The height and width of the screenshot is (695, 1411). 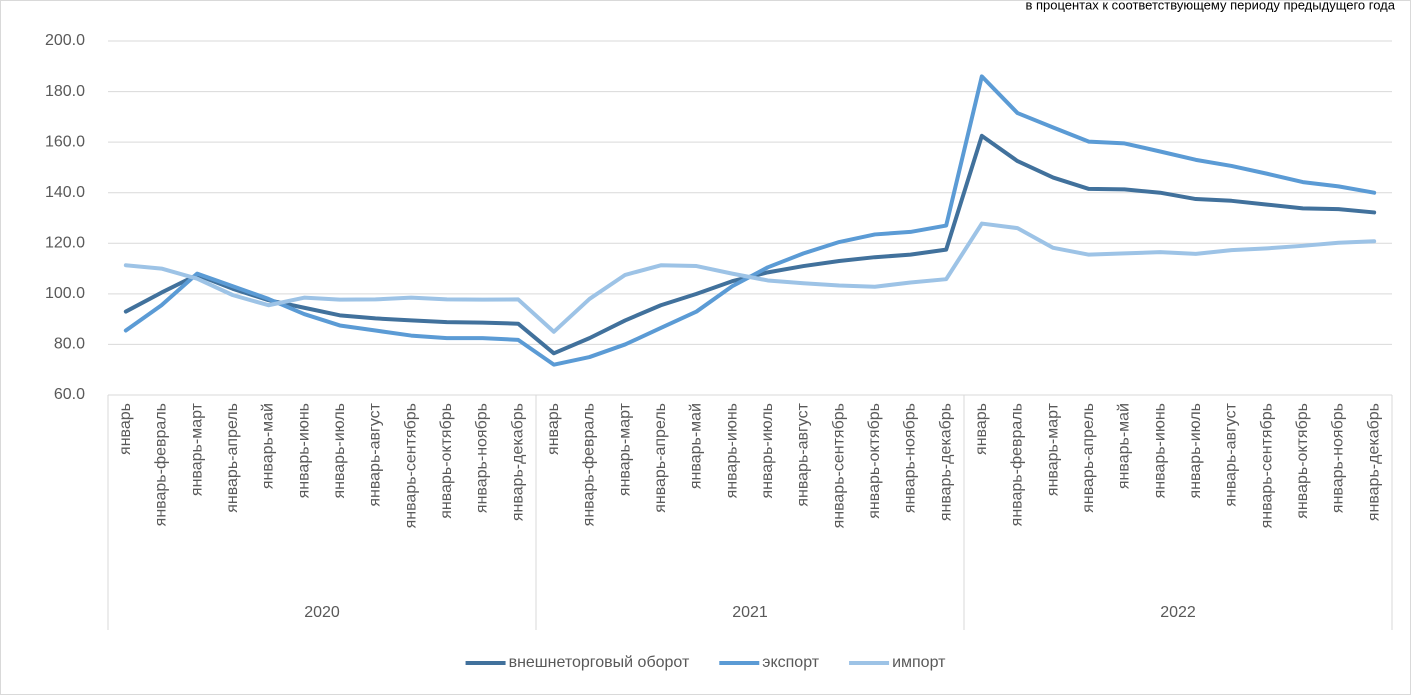 I want to click on legend-label: внешнеторговый оборот, so click(x=599, y=662).